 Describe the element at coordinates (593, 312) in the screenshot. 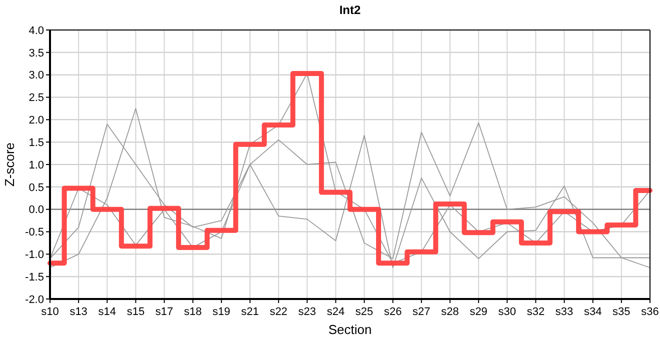

I see `x-tick-label: s34` at that location.